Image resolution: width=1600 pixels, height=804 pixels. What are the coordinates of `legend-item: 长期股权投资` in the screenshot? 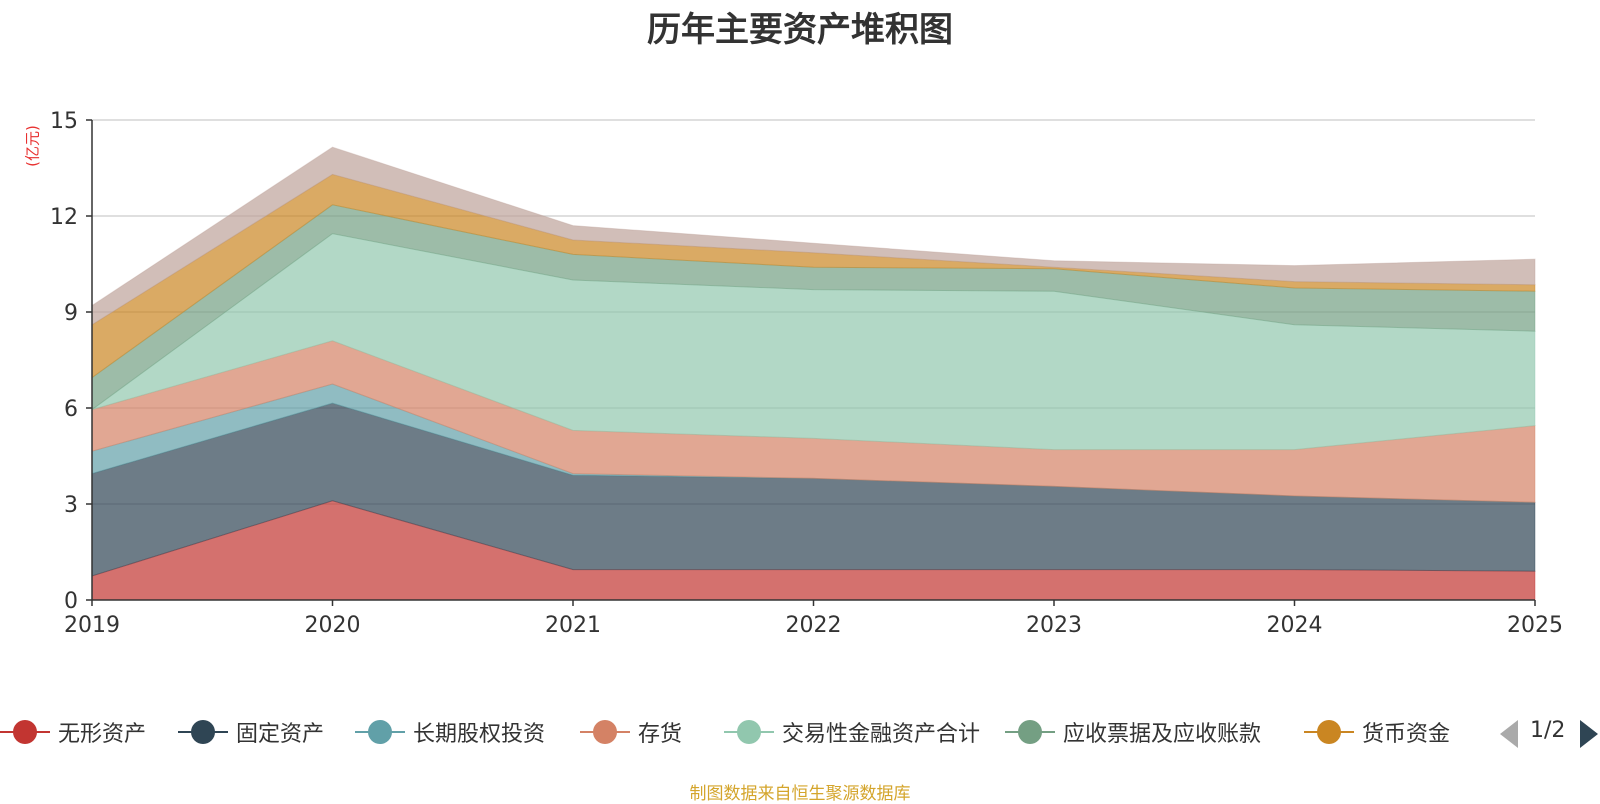 It's located at (450, 732).